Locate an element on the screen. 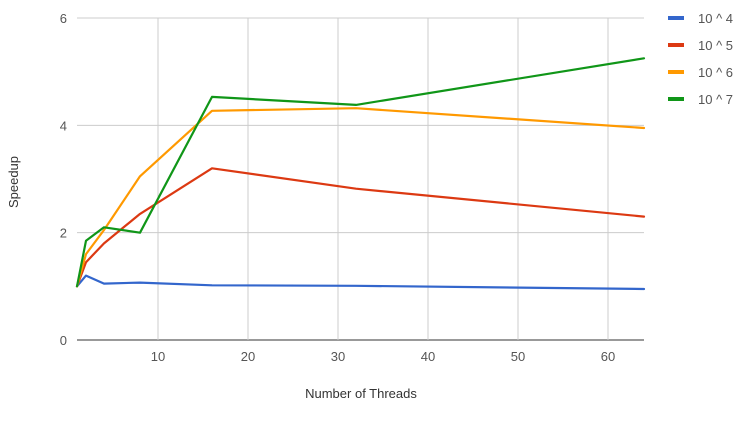 The width and height of the screenshot is (751, 421). x-tick-label-40: 40 is located at coordinates (428, 356).